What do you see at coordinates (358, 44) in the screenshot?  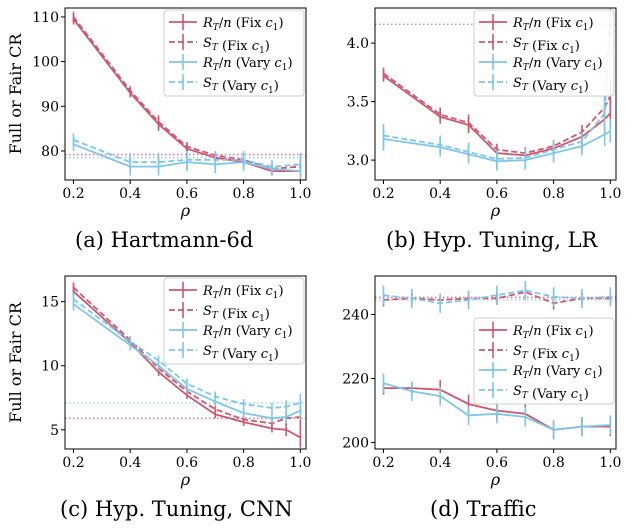 I see `y-tick-label: 4.0` at bounding box center [358, 44].